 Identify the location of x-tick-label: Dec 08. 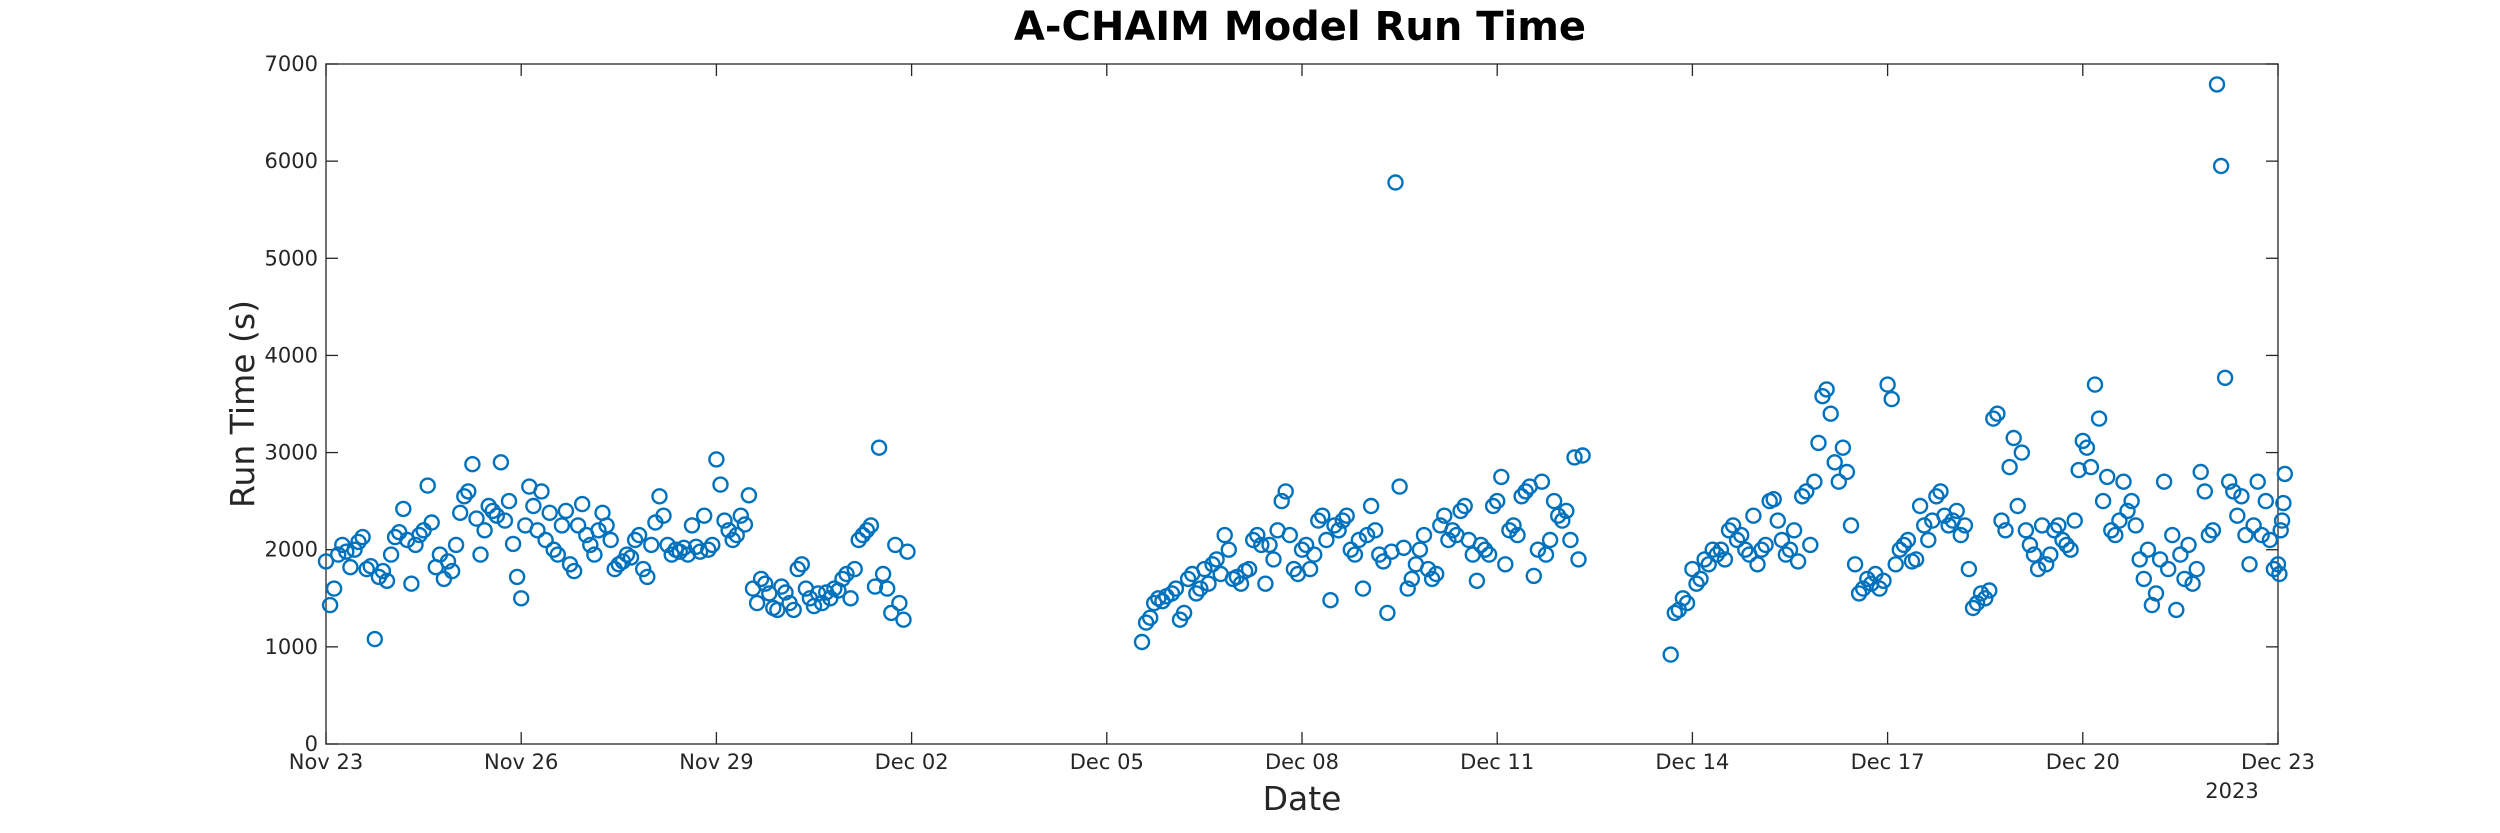
(1302, 762).